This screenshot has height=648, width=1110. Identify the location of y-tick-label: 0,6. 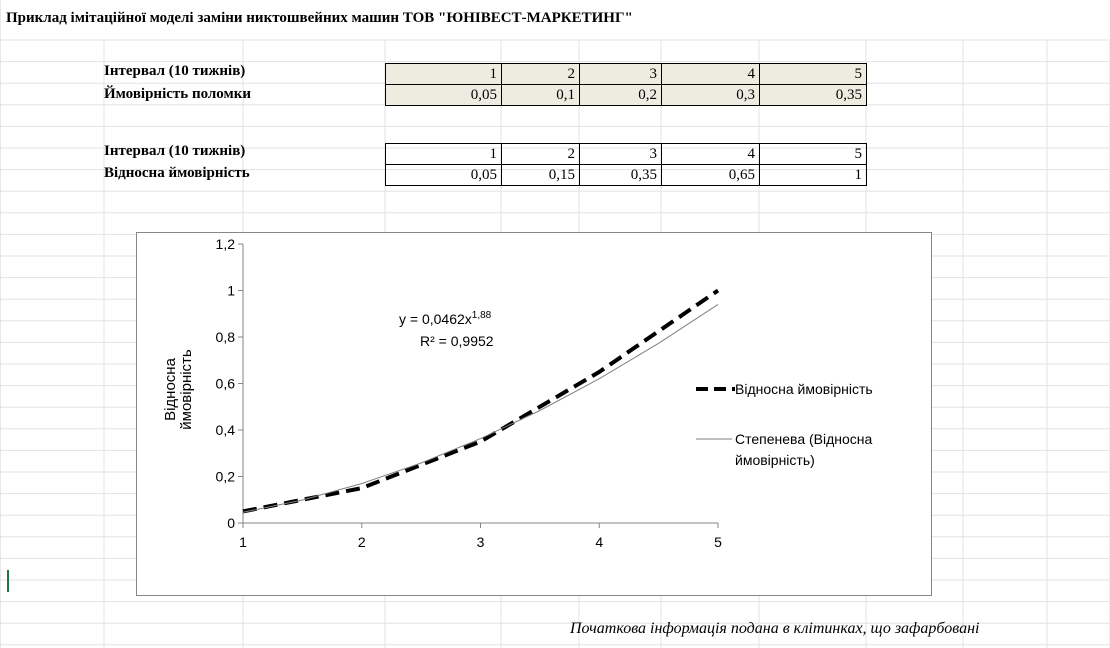
(226, 384).